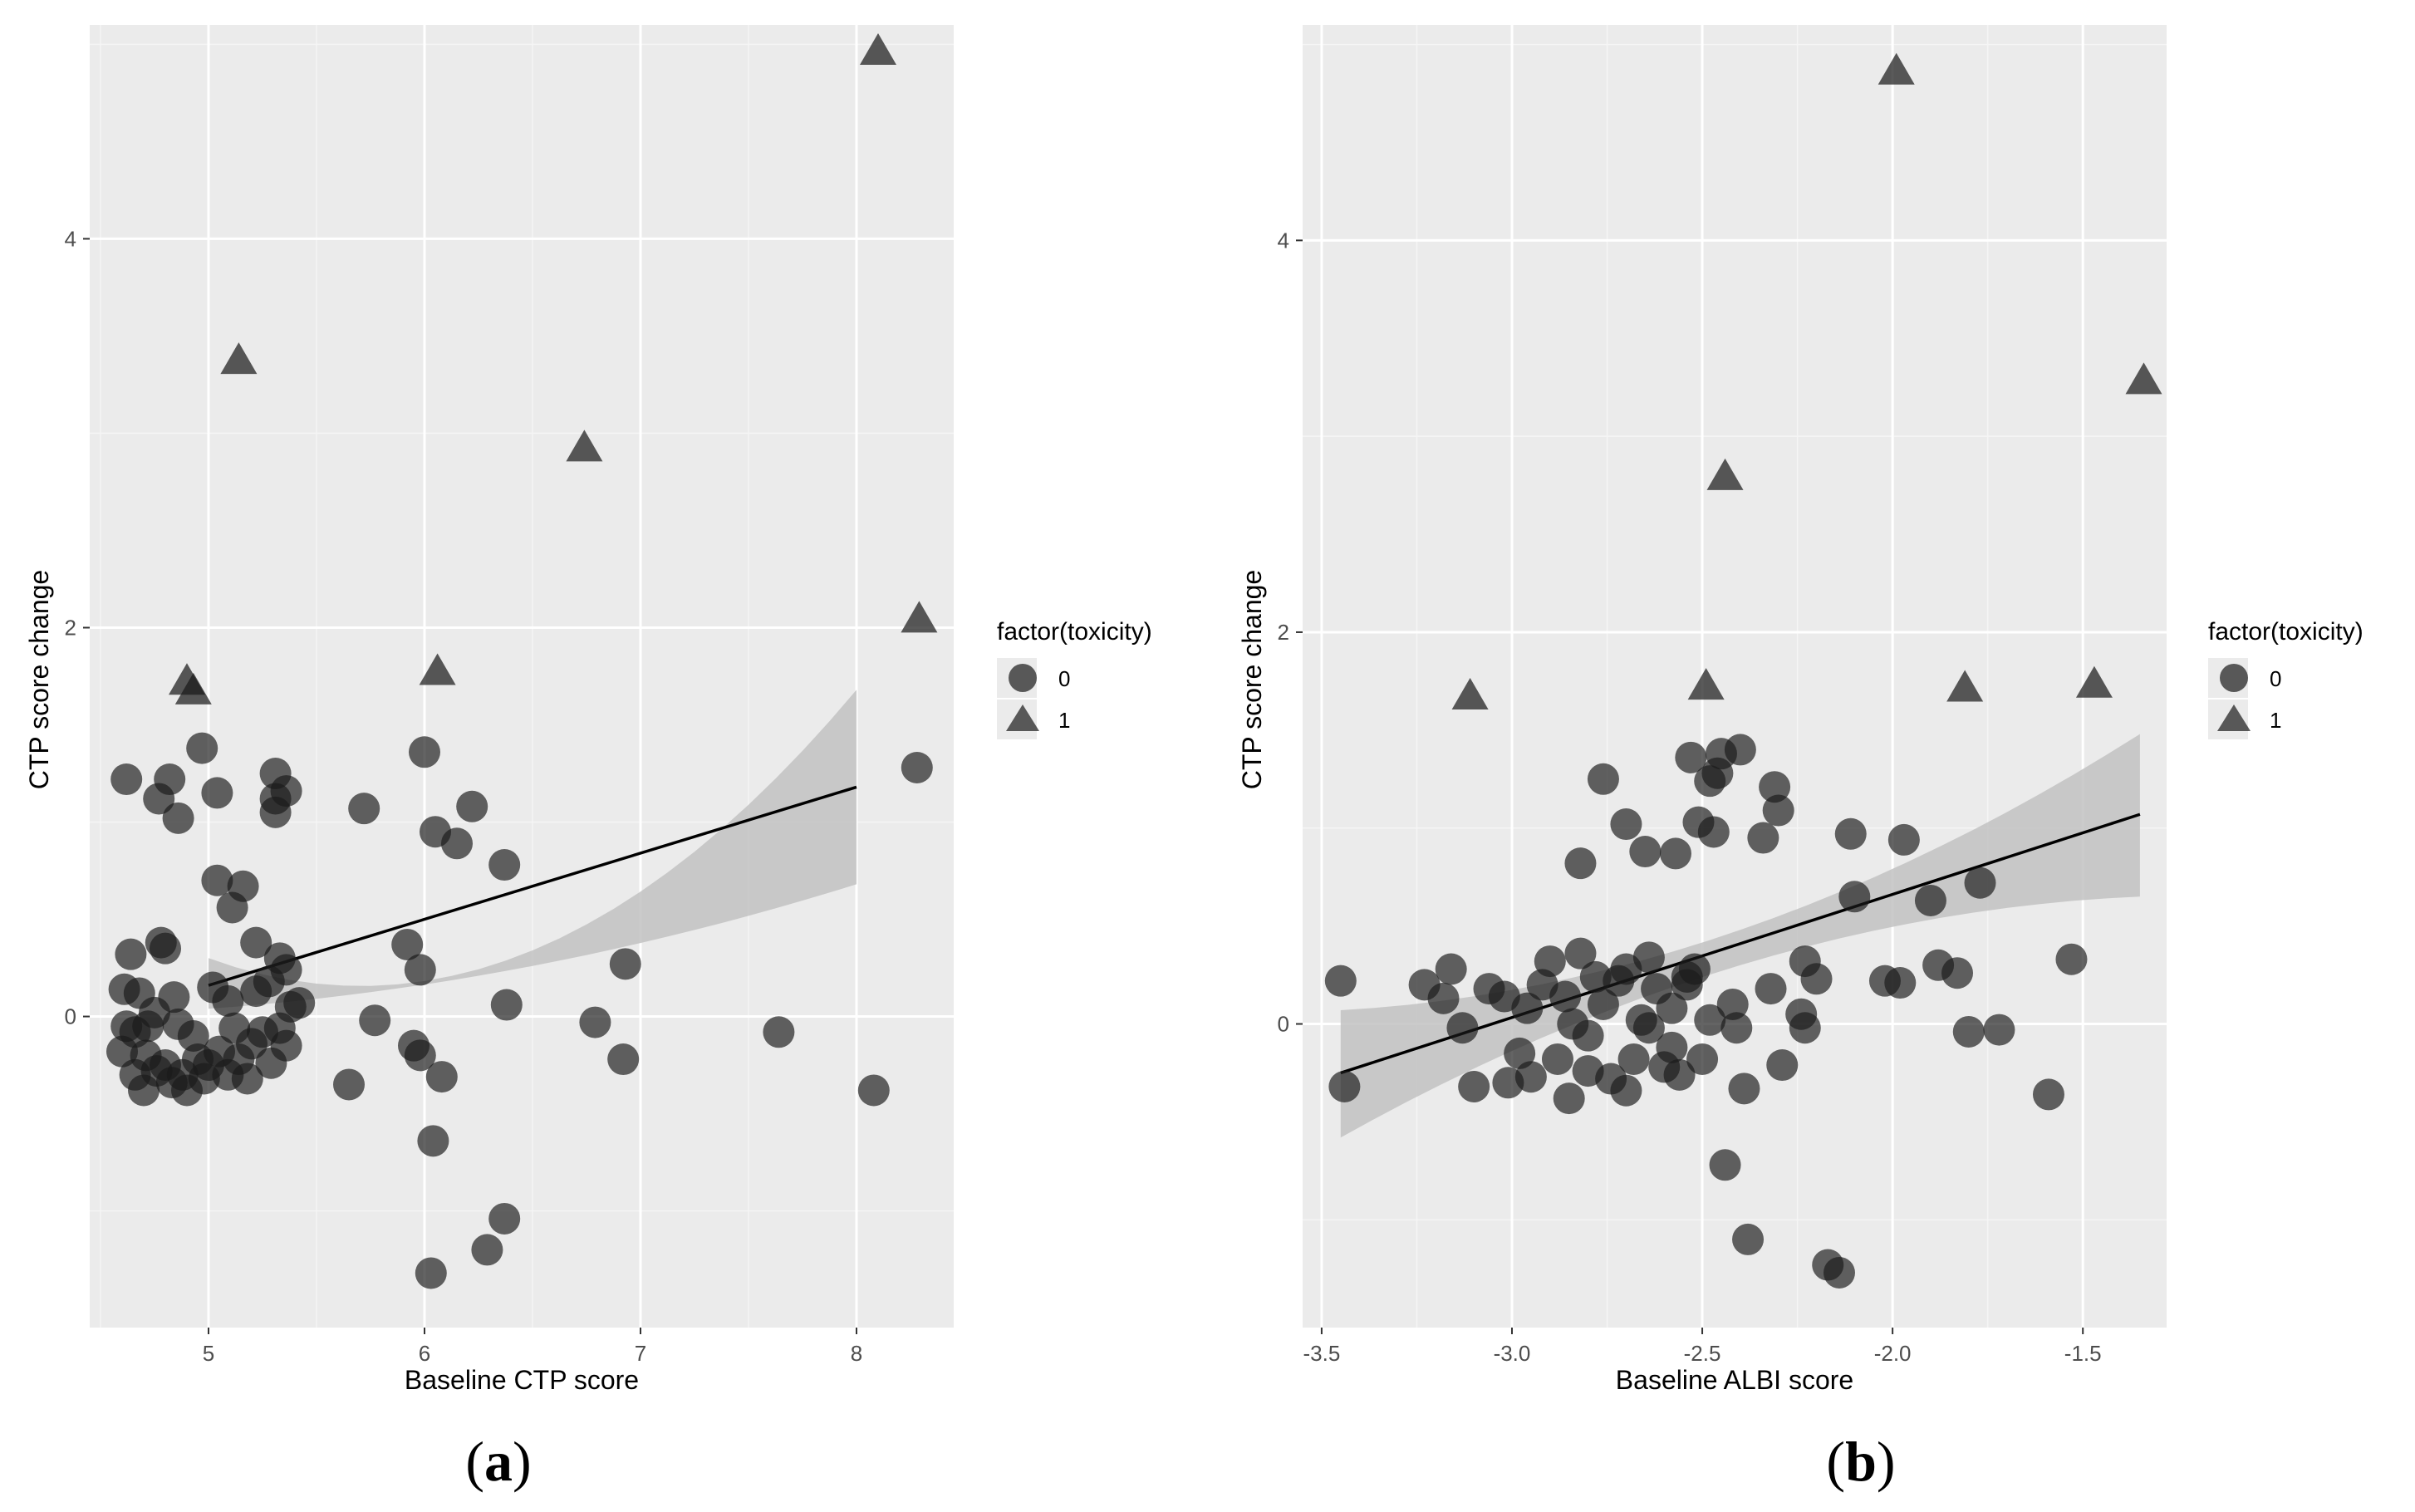  What do you see at coordinates (1064, 678) in the screenshot?
I see `panel-a-legend-label-0: 0` at bounding box center [1064, 678].